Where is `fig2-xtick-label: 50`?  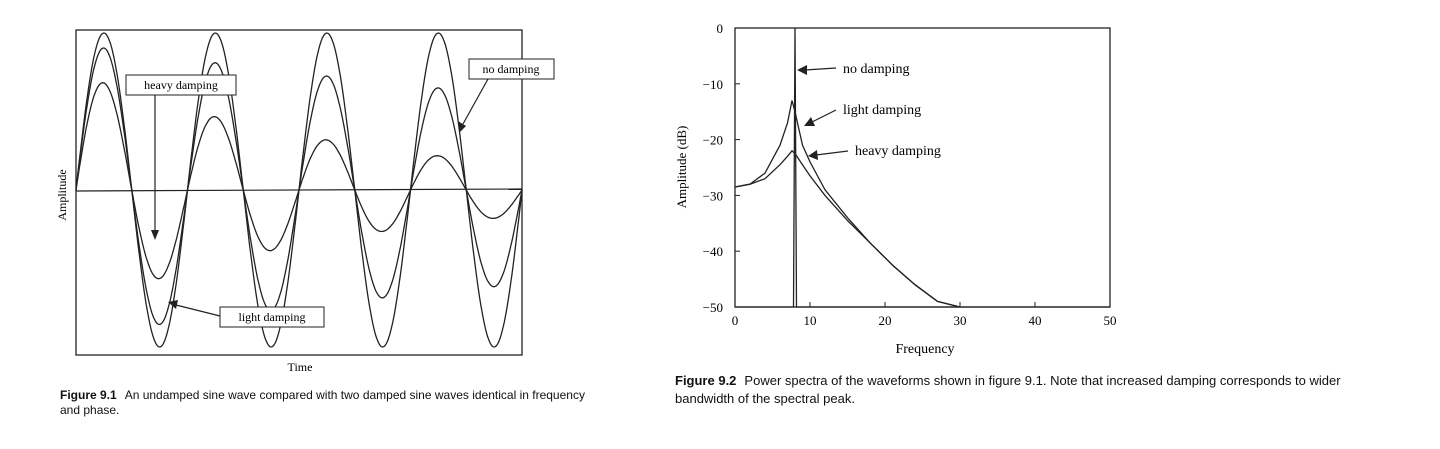 fig2-xtick-label: 50 is located at coordinates (1110, 320).